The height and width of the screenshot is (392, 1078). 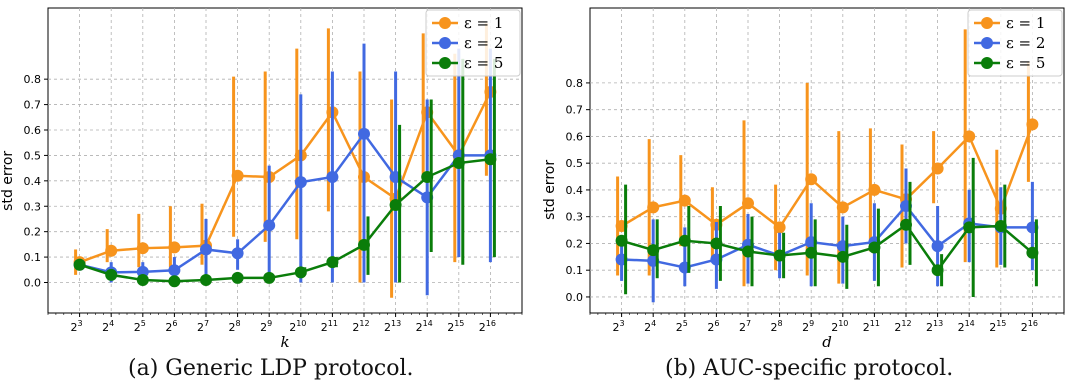 What do you see at coordinates (271, 368) in the screenshot?
I see `caption-left: (a) Generic LDP protocol.` at bounding box center [271, 368].